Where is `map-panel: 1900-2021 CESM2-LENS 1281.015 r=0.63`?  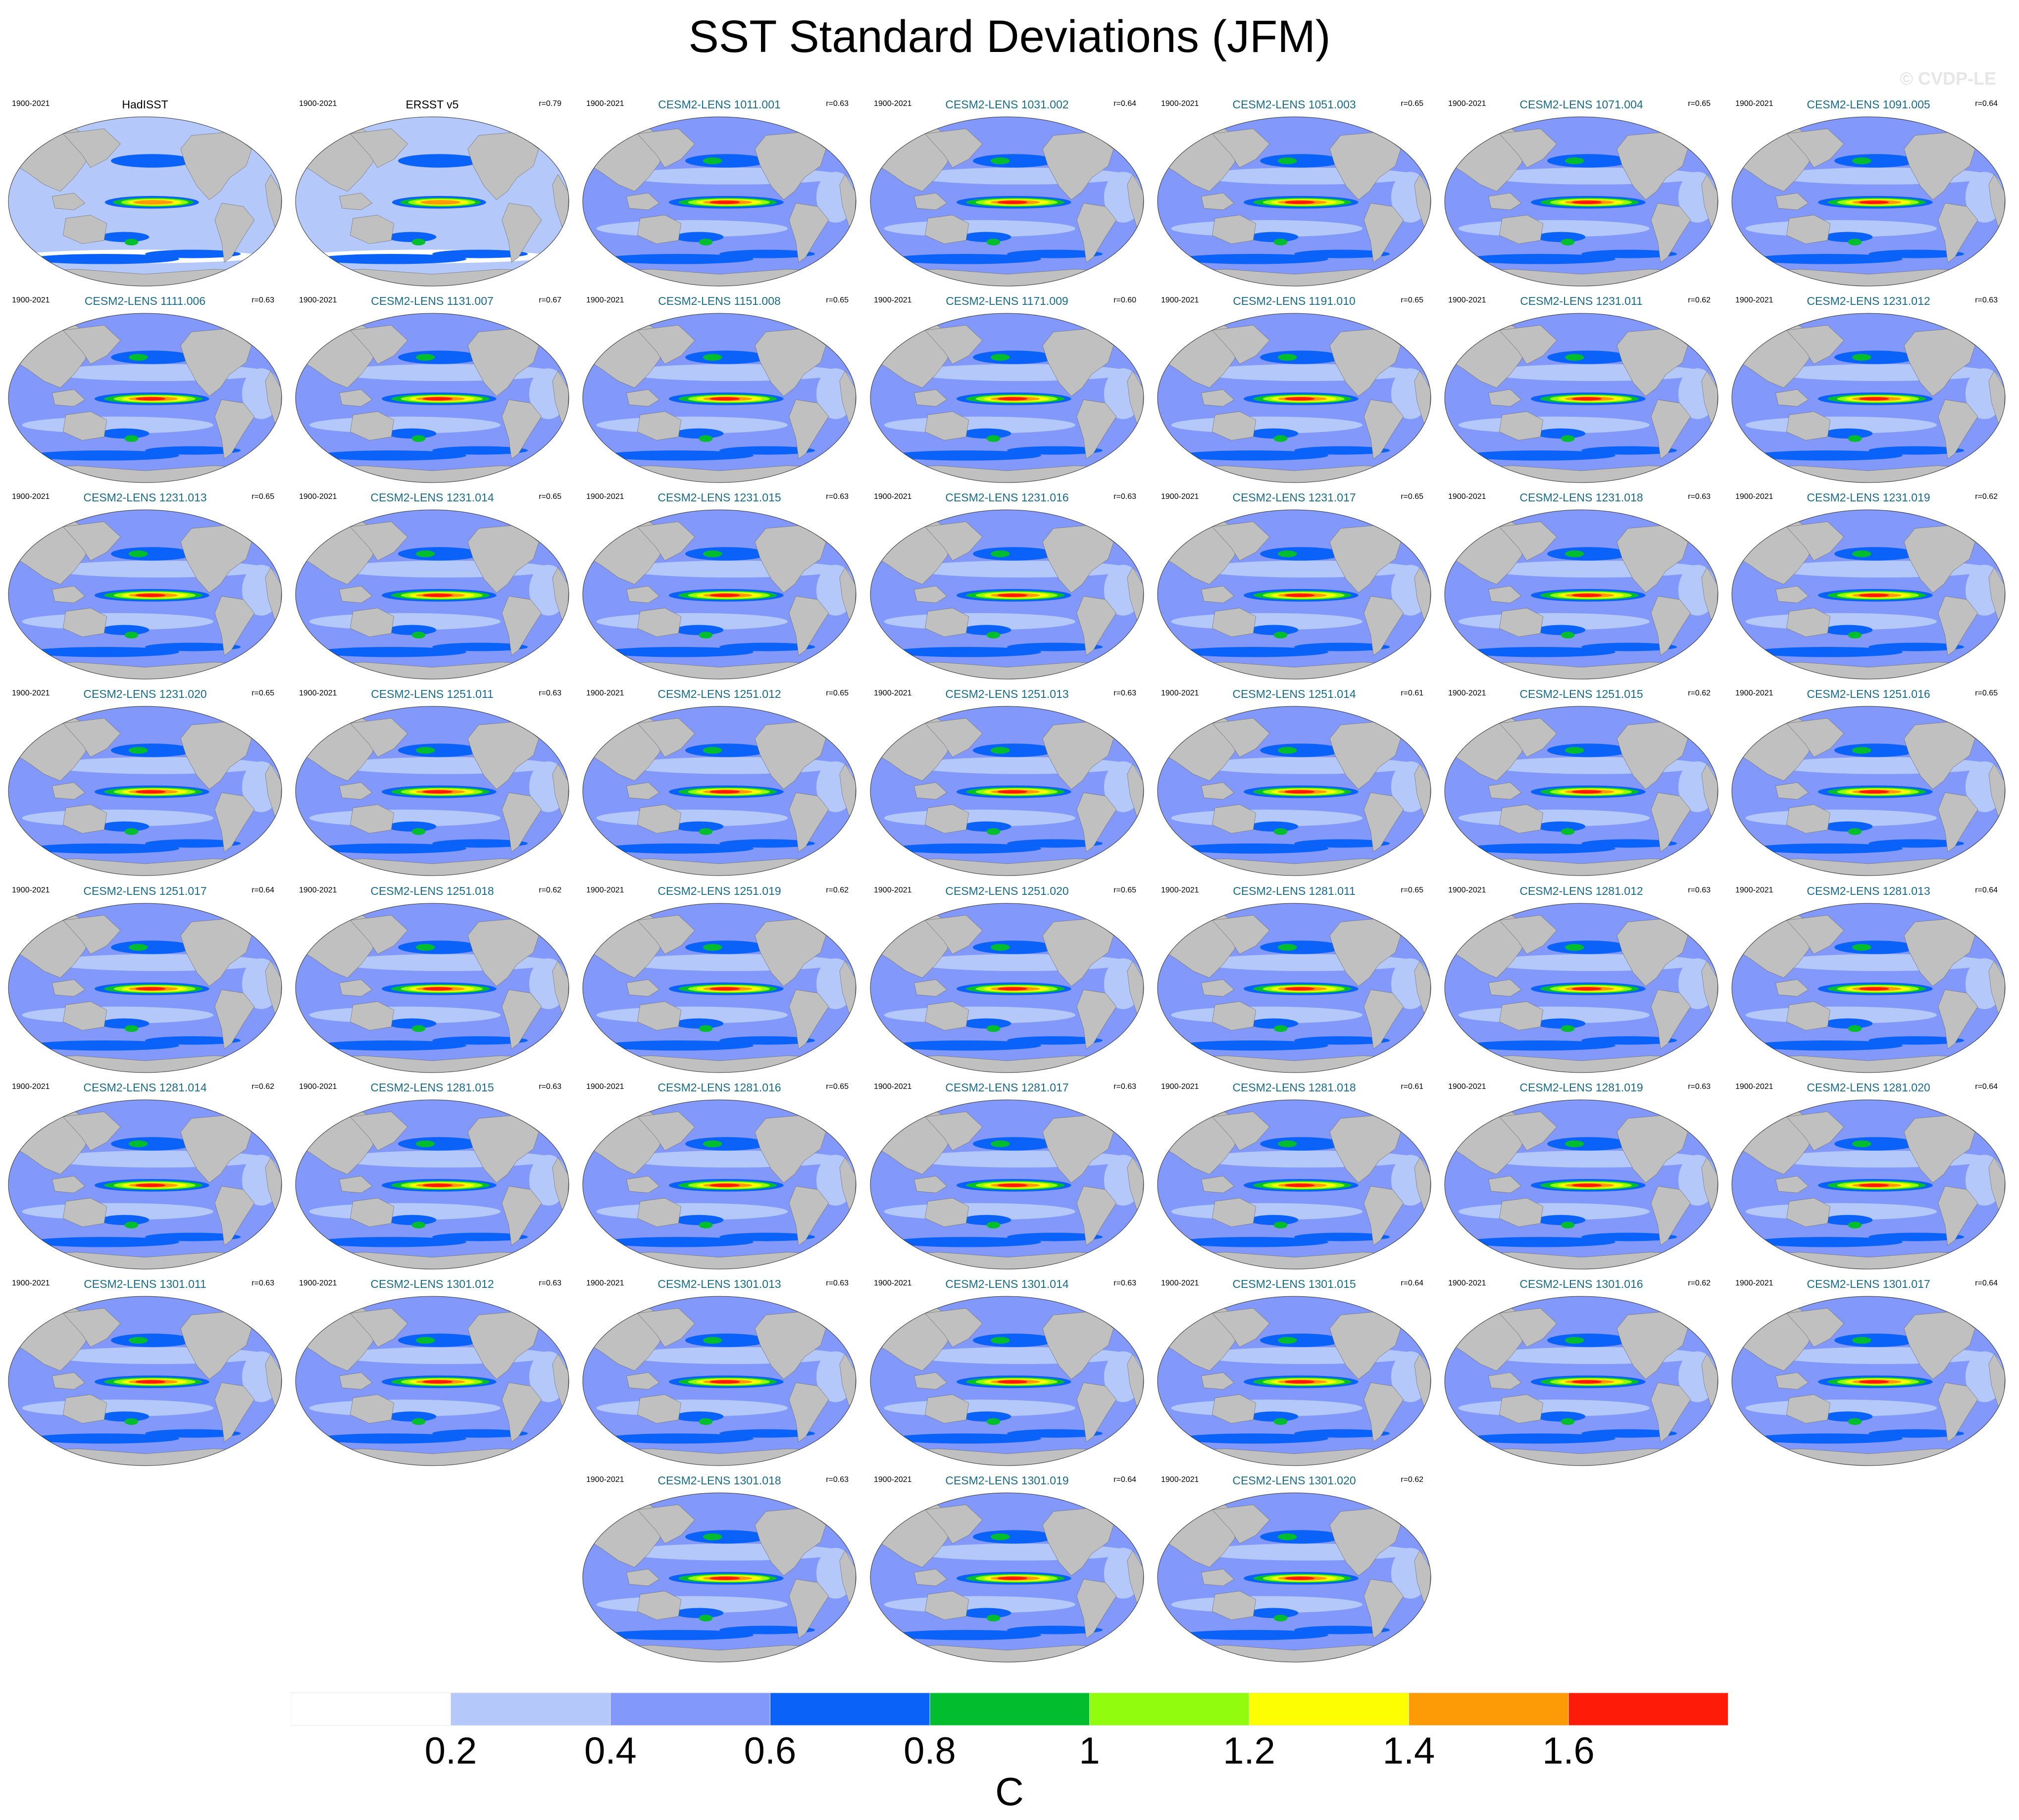 map-panel: 1900-2021 CESM2-LENS 1281.015 r=0.63 is located at coordinates (432, 1177).